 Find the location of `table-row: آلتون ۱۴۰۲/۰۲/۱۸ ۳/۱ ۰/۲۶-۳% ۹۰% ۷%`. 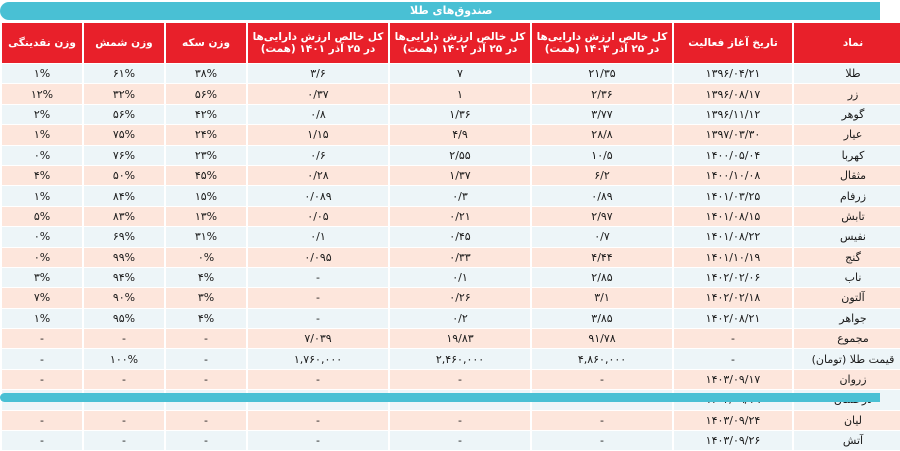

table-row: آلتون ۱۴۰۲/۰۲/۱۸ ۳/۱ ۰/۲۶-۳% ۹۰% ۷% is located at coordinates (451, 298).